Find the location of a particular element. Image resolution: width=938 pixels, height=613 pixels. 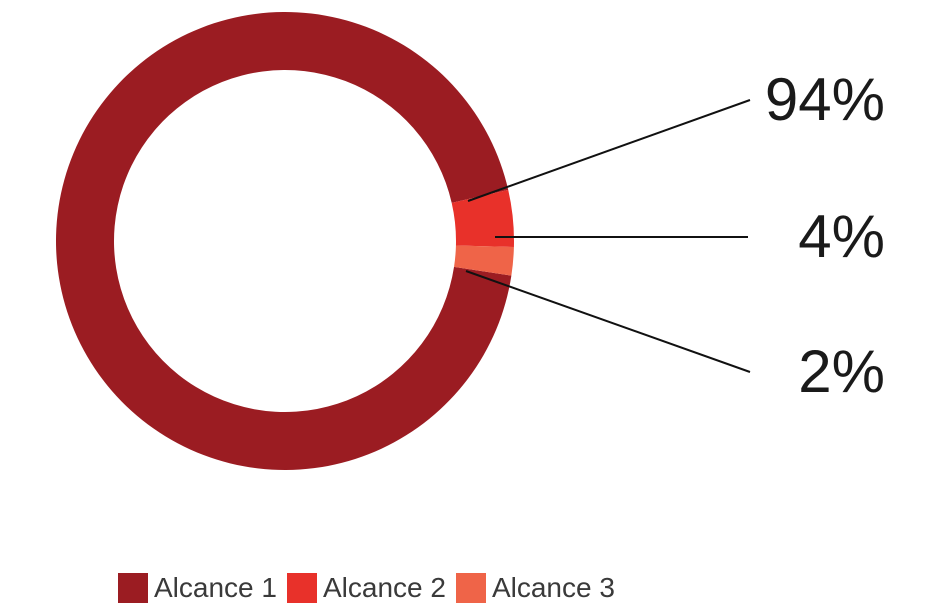

legend-label-1: Alcance 1 is located at coordinates (215, 587).